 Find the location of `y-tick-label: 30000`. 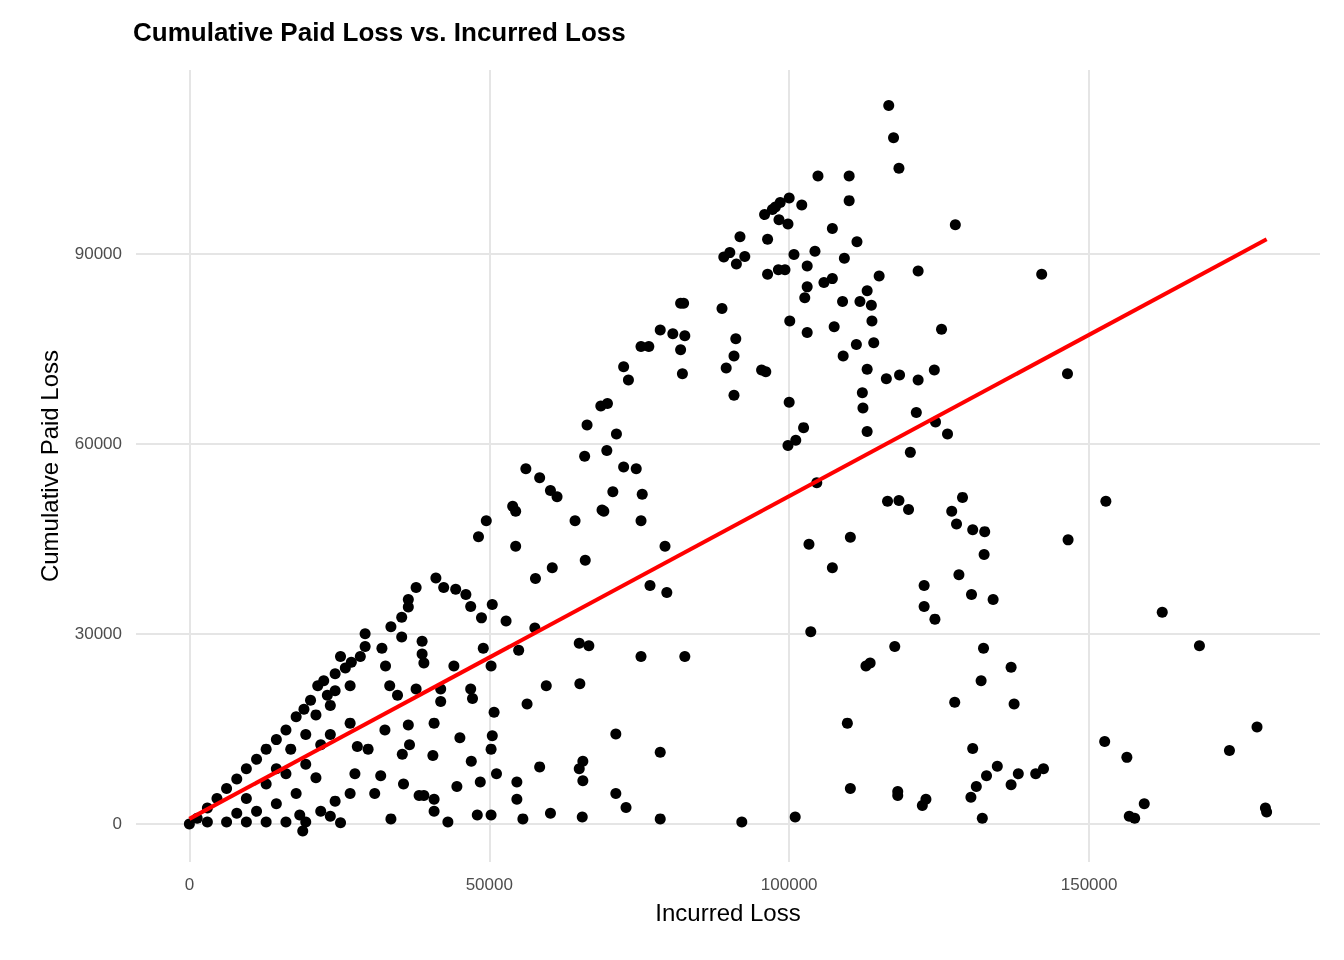

y-tick-label: 30000 is located at coordinates (98, 634).